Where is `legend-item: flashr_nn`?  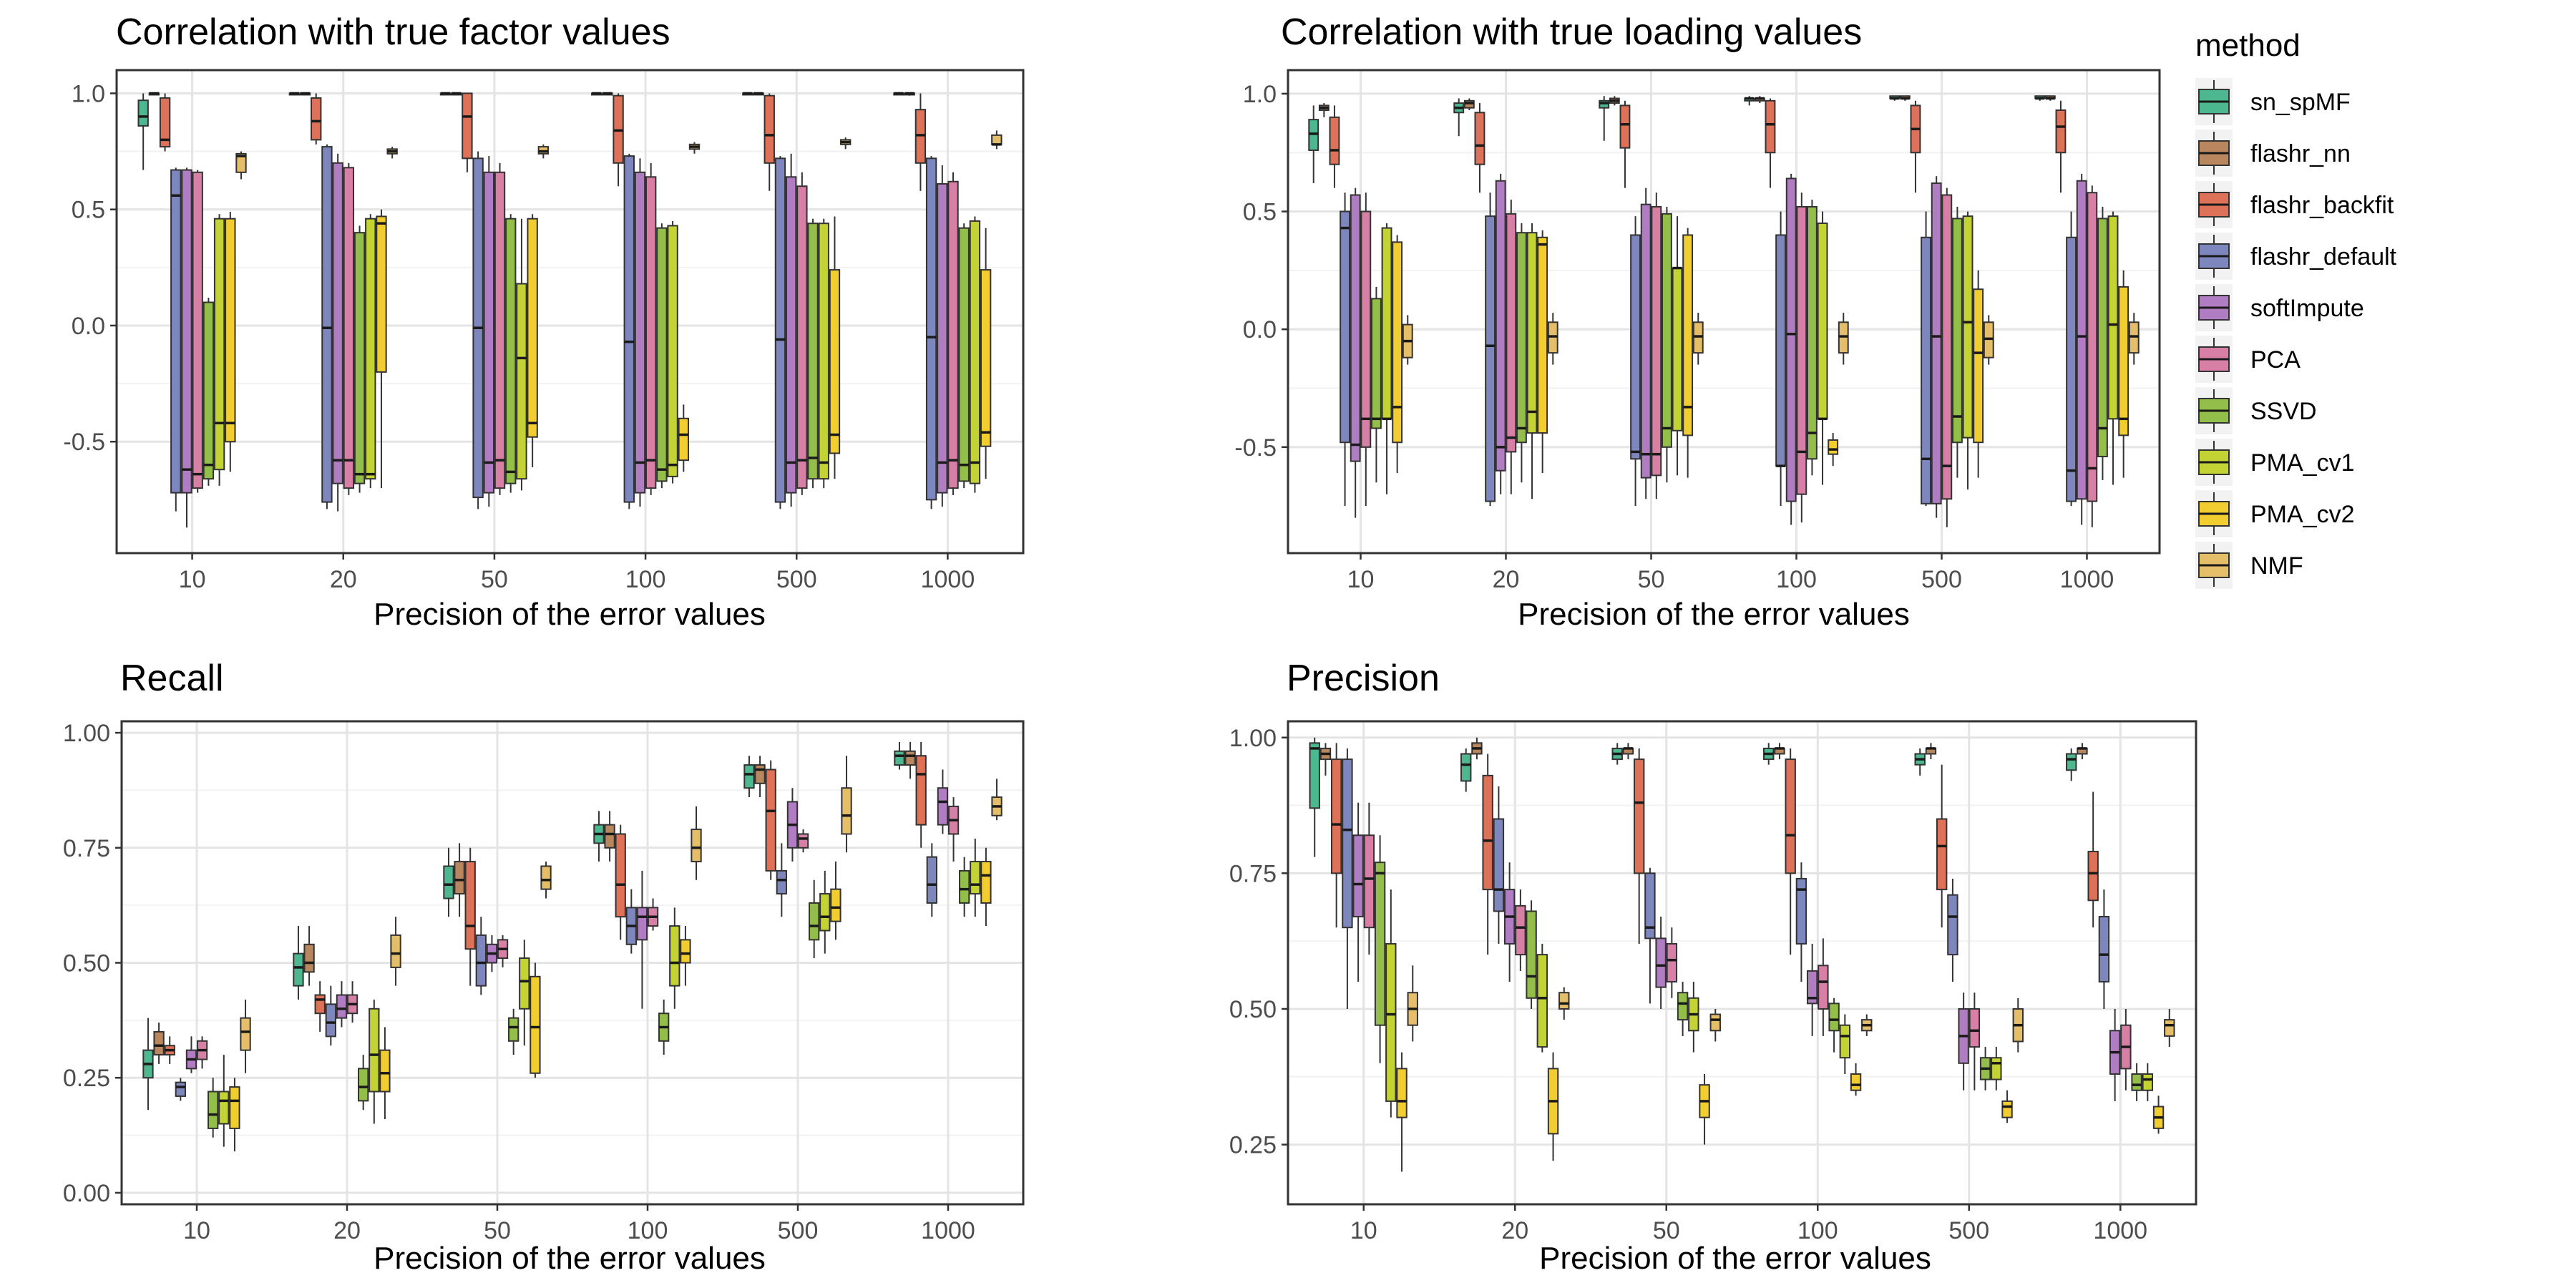
legend-item: flashr_nn is located at coordinates (2273, 153).